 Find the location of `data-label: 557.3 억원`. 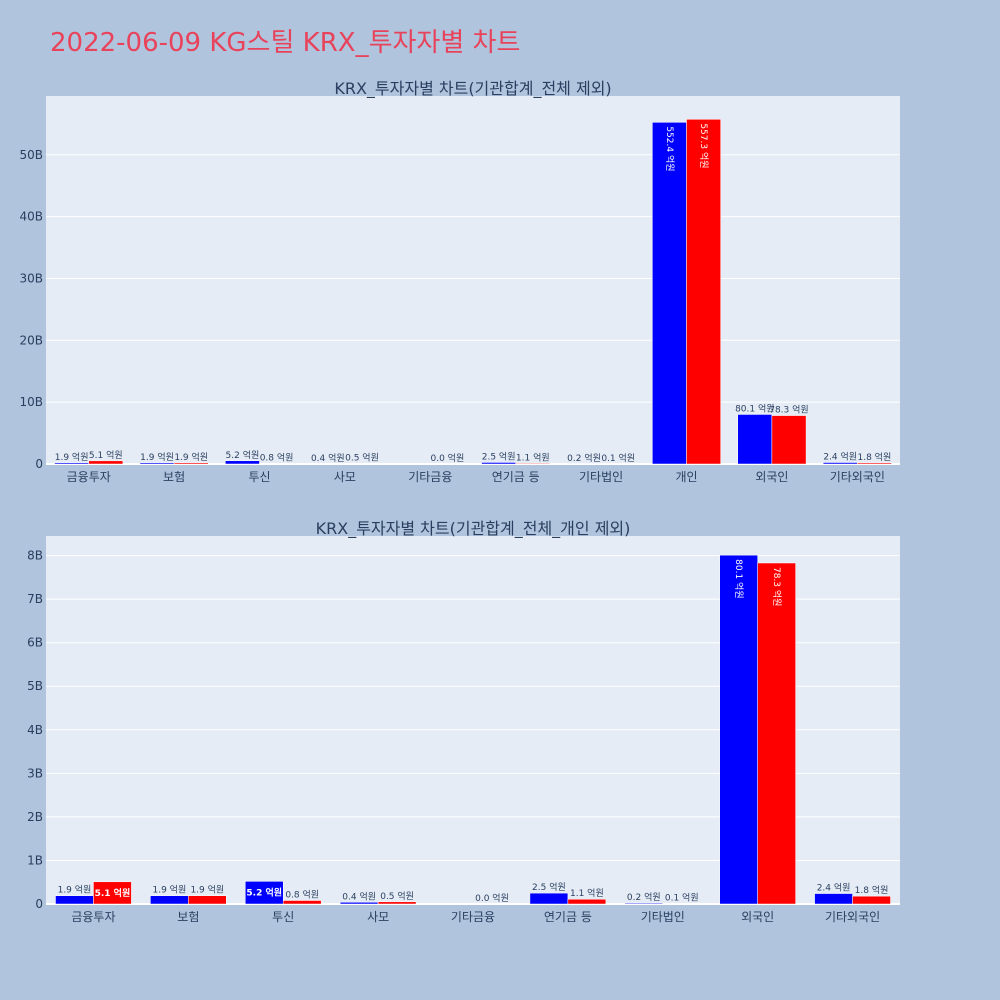

data-label: 557.3 억원 is located at coordinates (704, 145).